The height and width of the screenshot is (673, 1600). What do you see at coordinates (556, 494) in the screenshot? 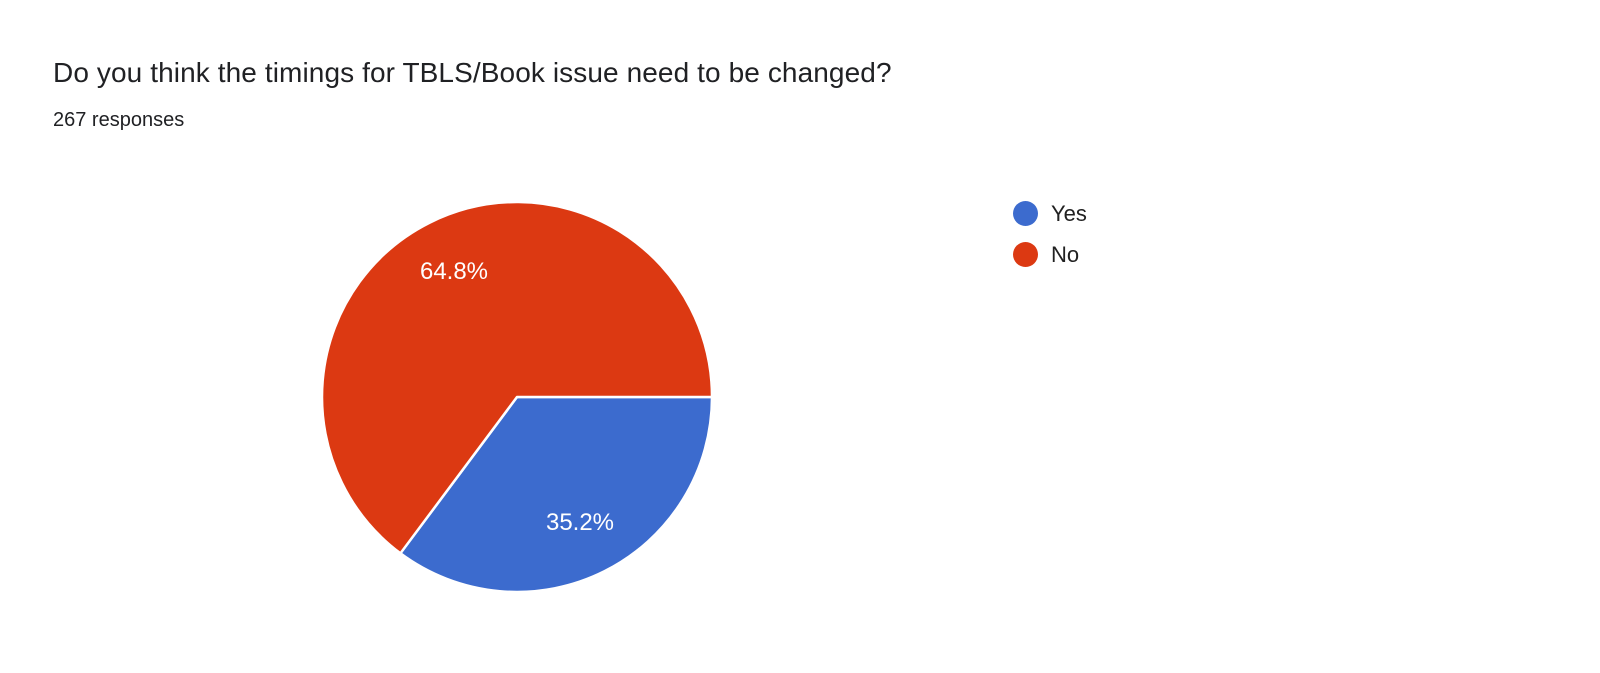
I see `pie-slice-yes` at bounding box center [556, 494].